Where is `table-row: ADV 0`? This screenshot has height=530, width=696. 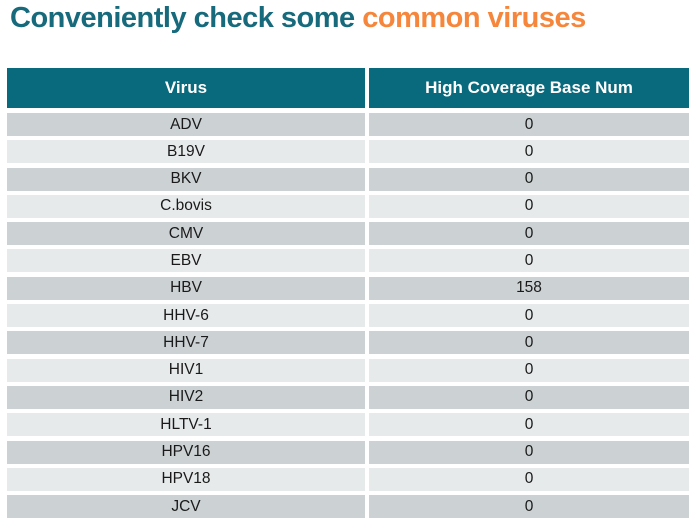
table-row: ADV 0 is located at coordinates (348, 124).